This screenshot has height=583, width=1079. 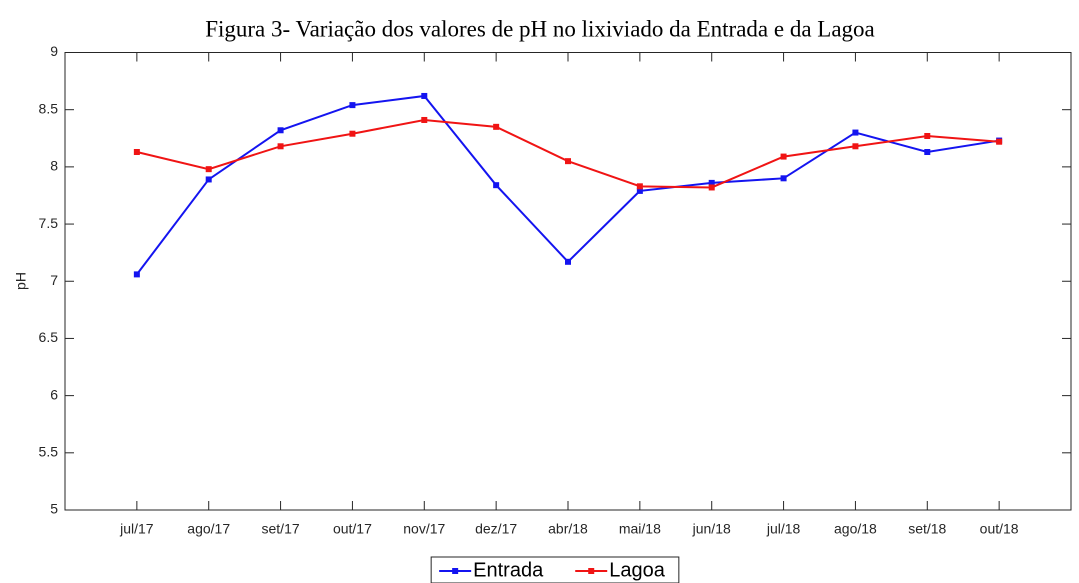 What do you see at coordinates (49, 337) in the screenshot?
I see `y-tick-label: 6.5` at bounding box center [49, 337].